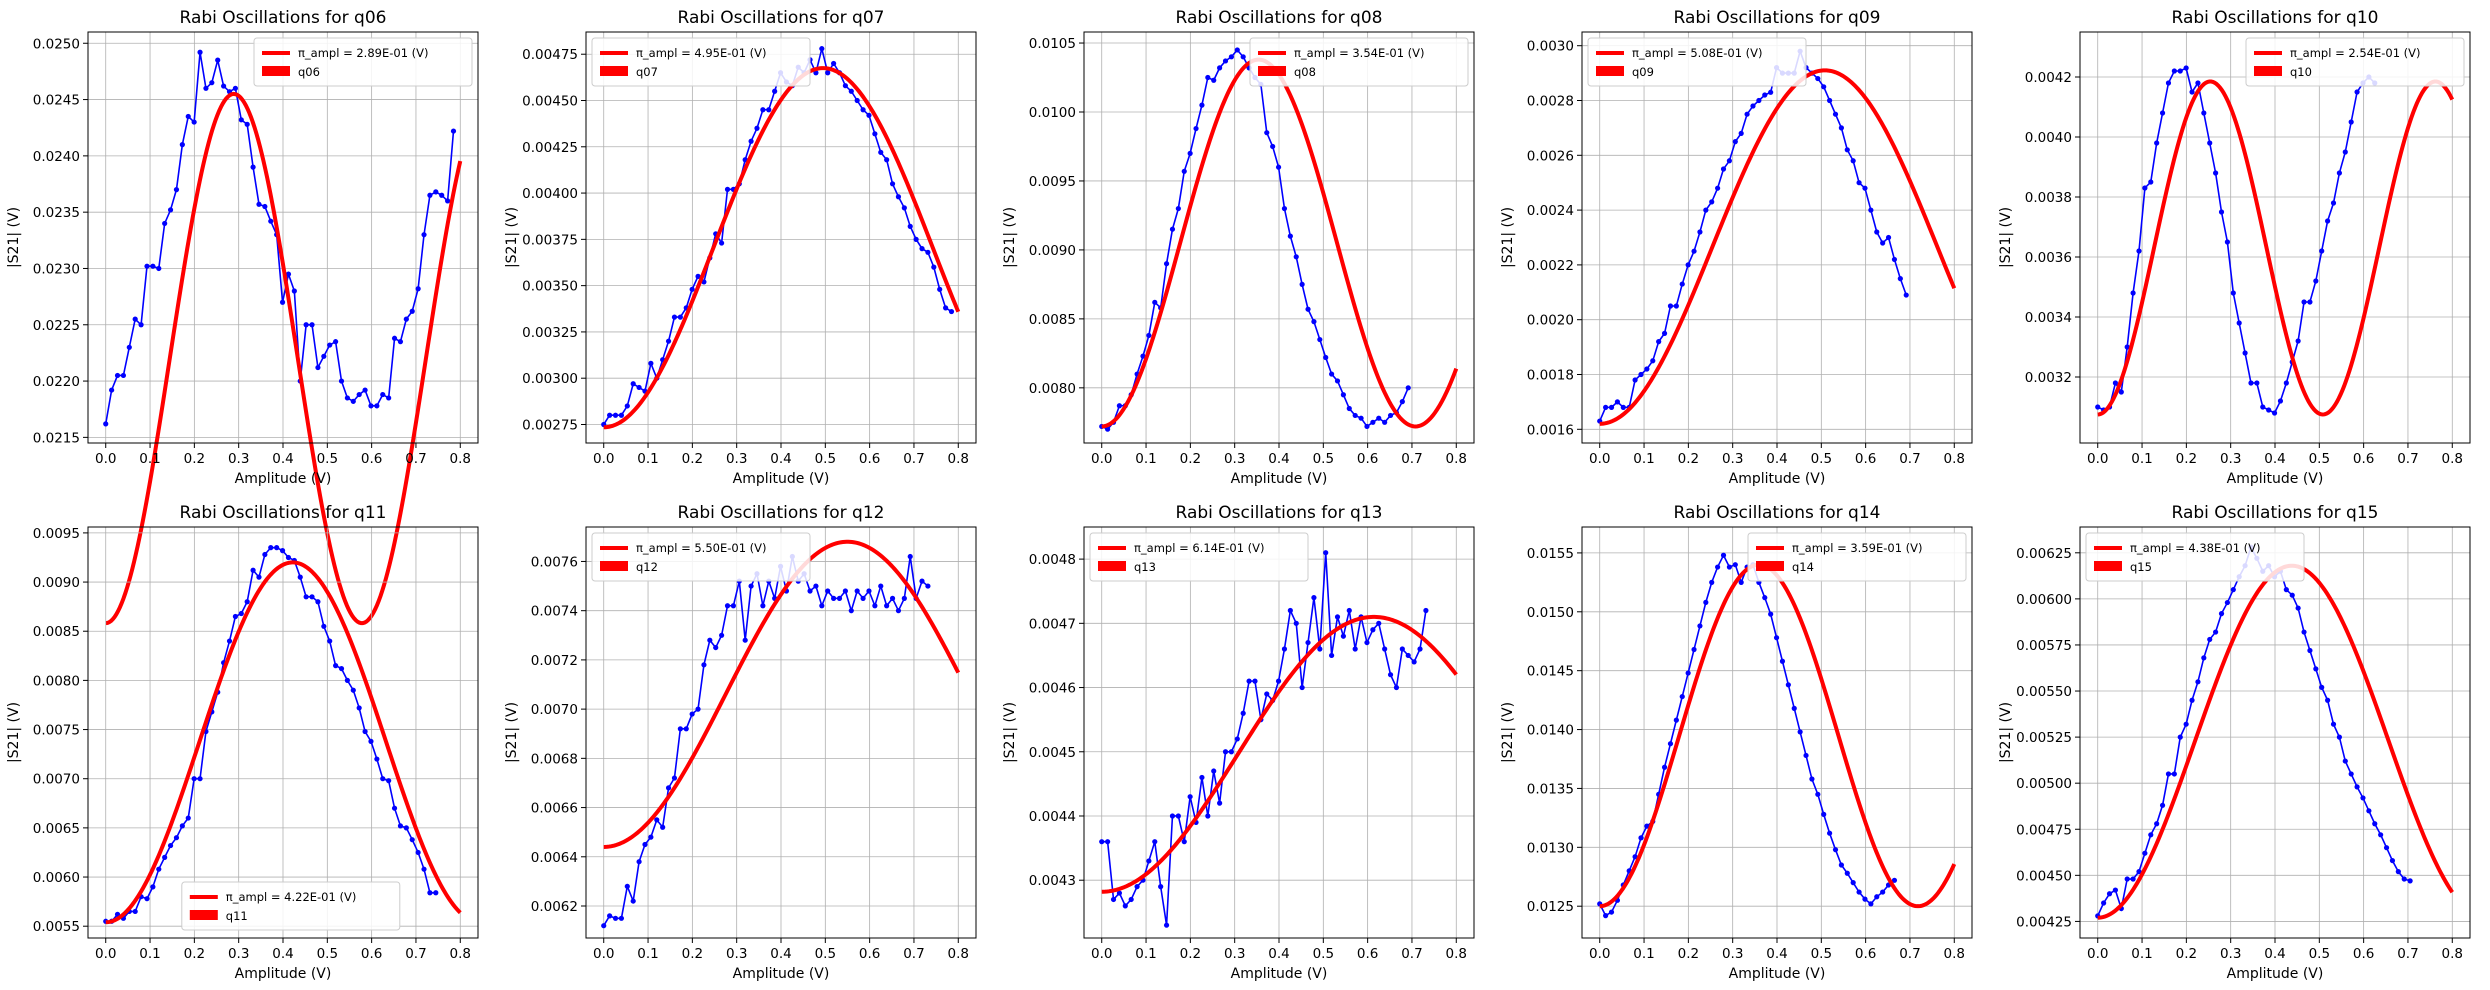  I want to click on y-tick-label: 0.0074, so click(554, 612).